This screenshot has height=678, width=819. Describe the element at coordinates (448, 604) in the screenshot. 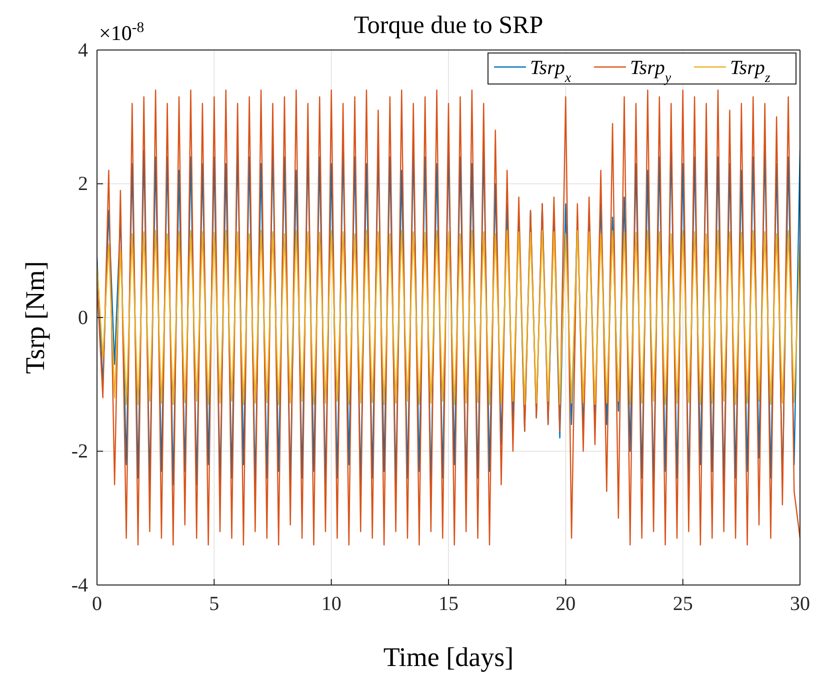

I see `x-tick-label: 15` at that location.